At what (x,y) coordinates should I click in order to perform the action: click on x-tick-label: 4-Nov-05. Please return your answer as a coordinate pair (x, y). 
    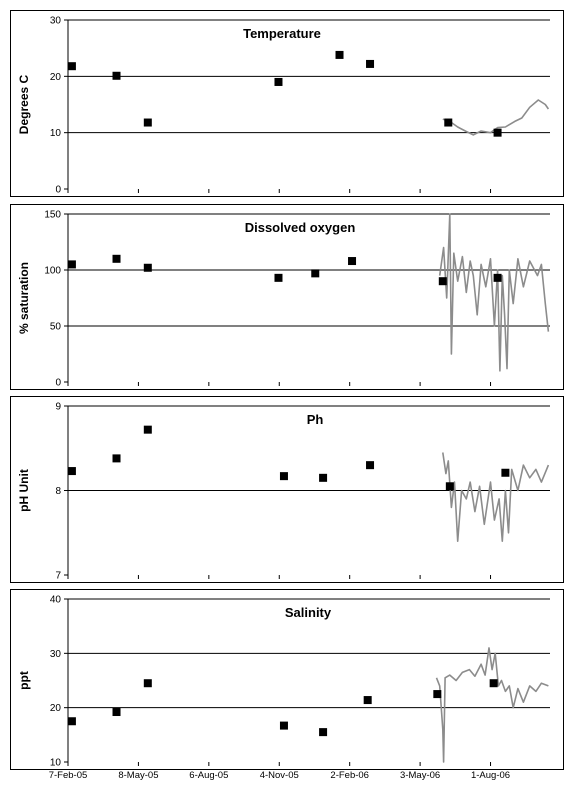
    Looking at the image, I should click on (279, 775).